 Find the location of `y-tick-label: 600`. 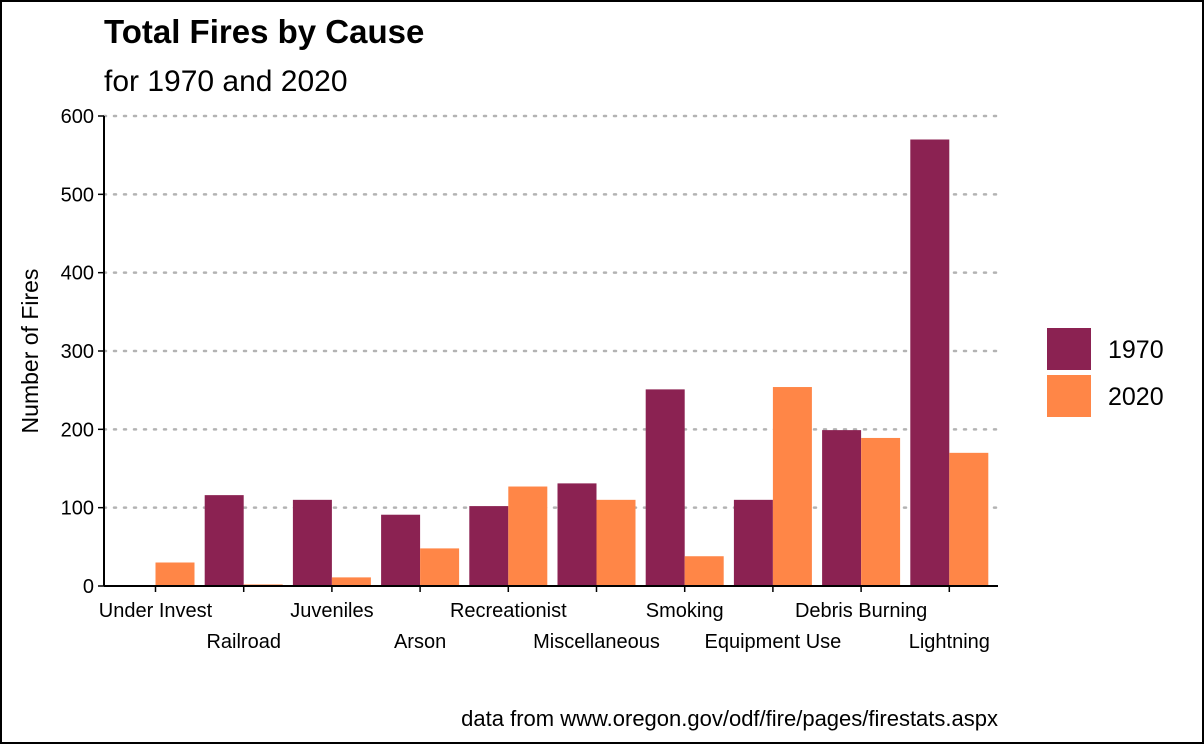

y-tick-label: 600 is located at coordinates (77, 117).